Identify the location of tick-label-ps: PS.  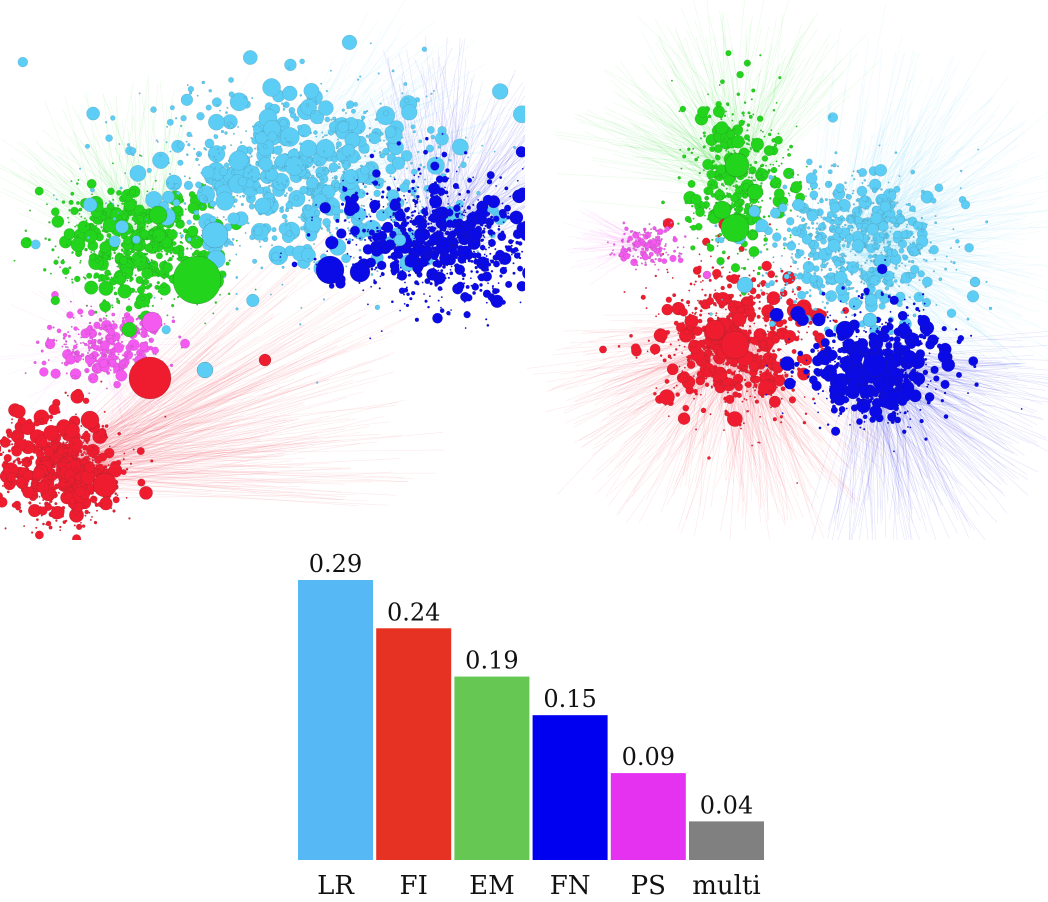
(648, 886).